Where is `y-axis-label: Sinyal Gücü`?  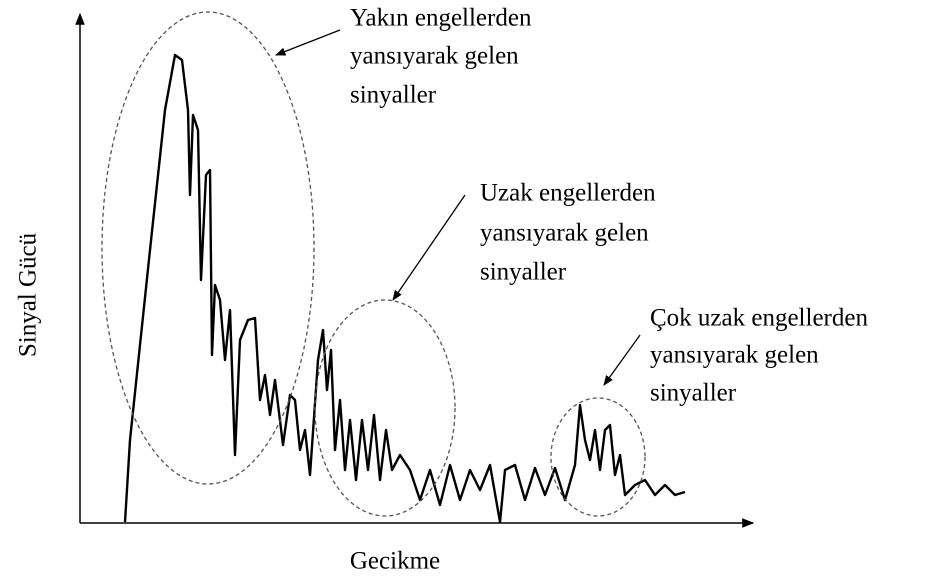
y-axis-label: Sinyal Gücü is located at coordinates (28, 294).